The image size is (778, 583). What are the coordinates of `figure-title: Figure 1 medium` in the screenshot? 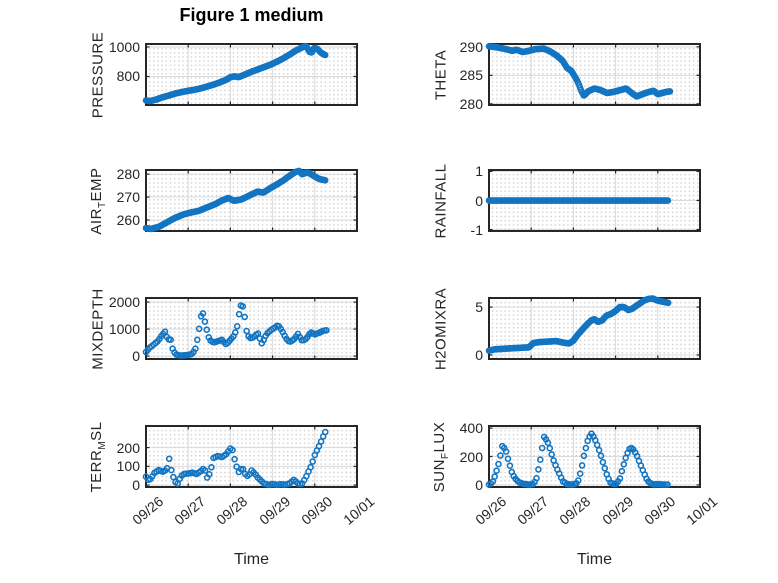 It's located at (251, 15).